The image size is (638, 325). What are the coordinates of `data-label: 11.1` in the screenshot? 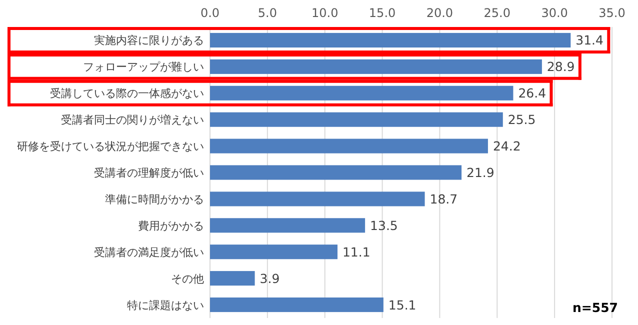 It's located at (356, 252).